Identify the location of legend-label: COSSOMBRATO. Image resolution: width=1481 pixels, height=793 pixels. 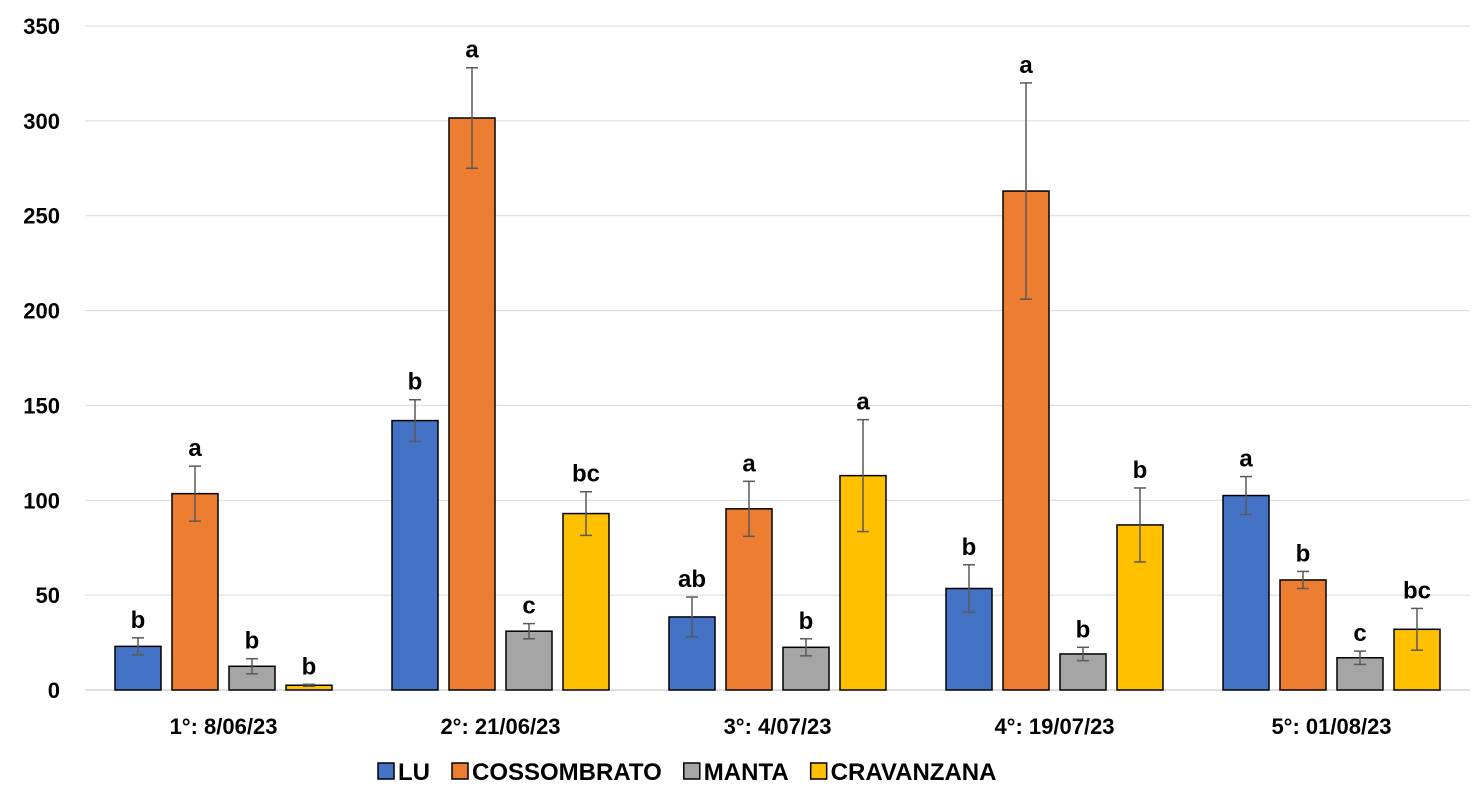
(567, 772).